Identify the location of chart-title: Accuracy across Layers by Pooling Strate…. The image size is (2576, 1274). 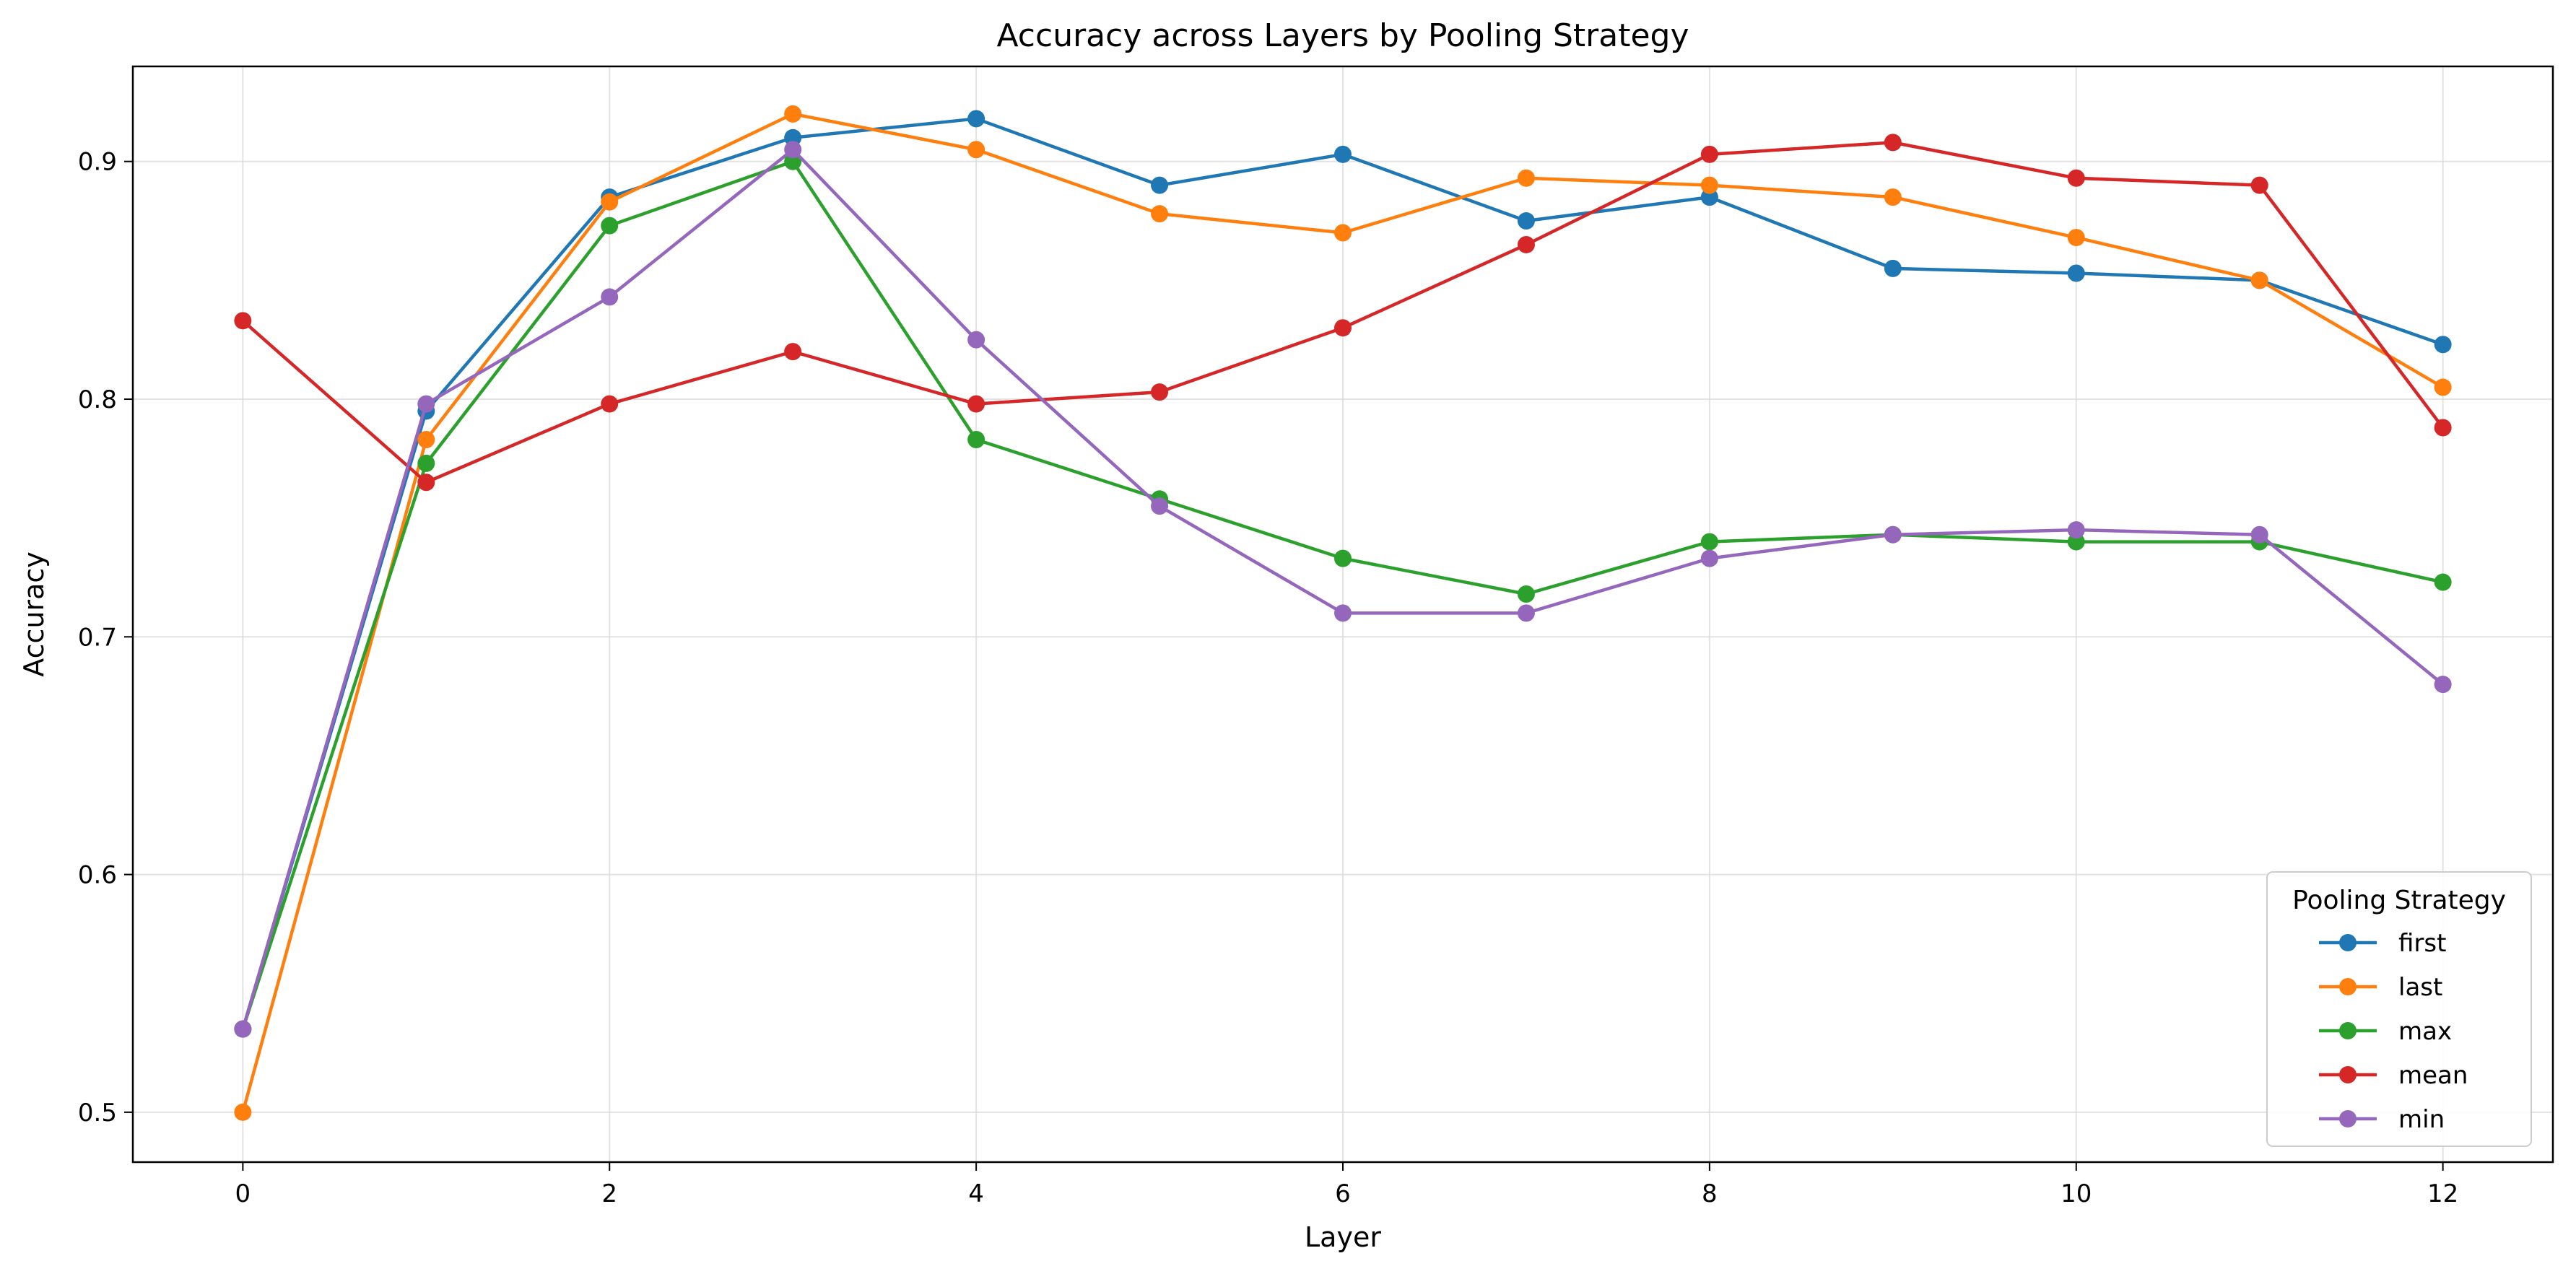
(1342, 36).